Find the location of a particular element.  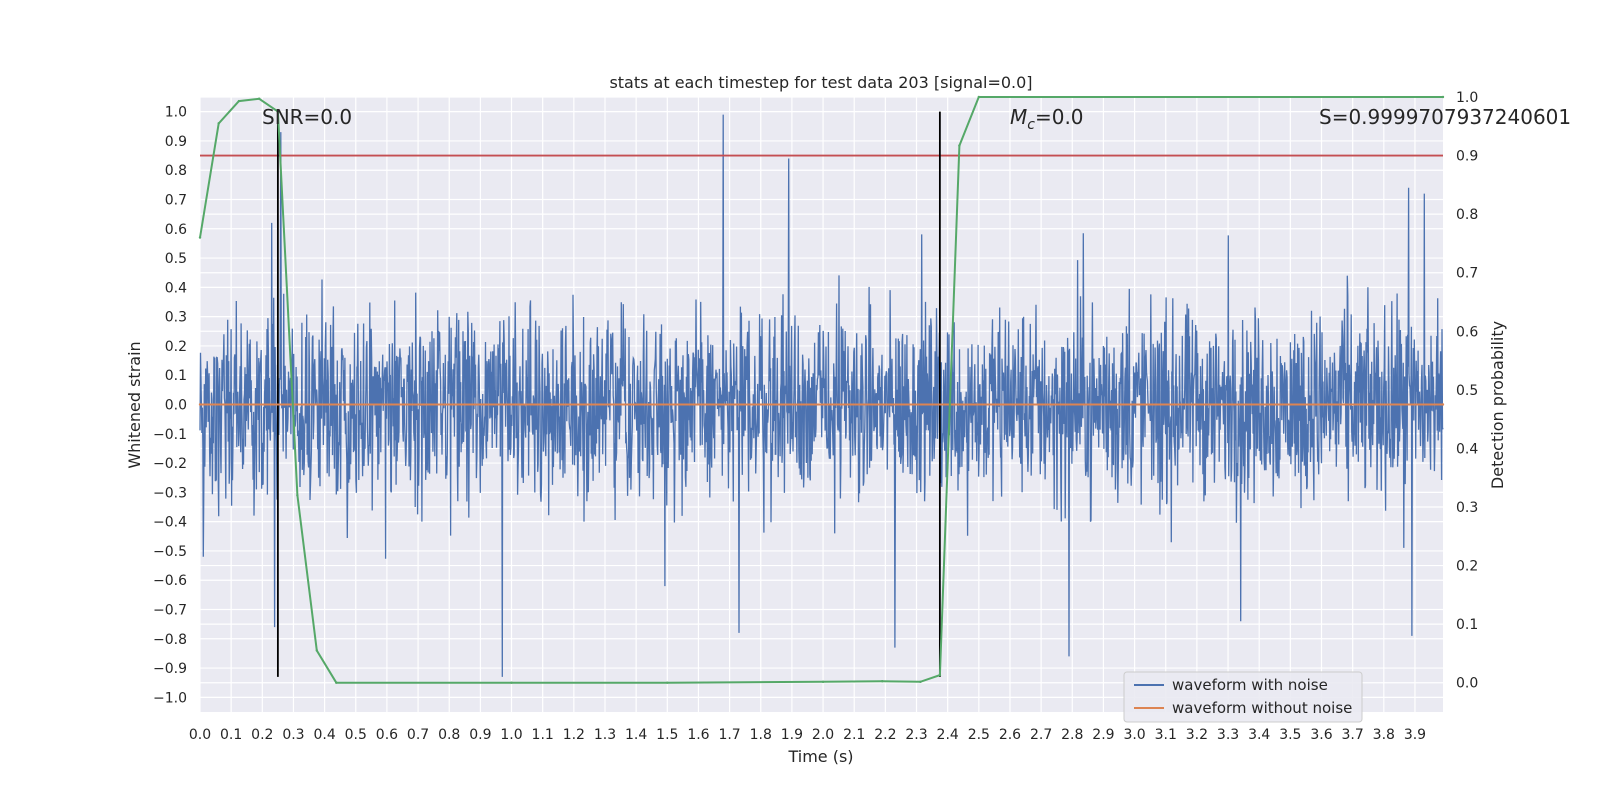

legend-box is located at coordinates (1243, 697).